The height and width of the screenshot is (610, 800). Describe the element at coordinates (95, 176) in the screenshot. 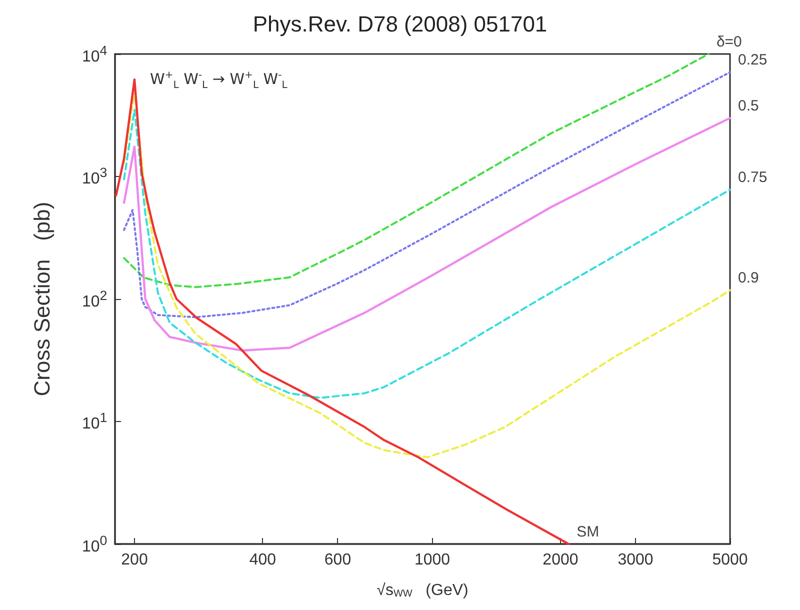

I see `y-tick-label: 10$^{3}$` at that location.